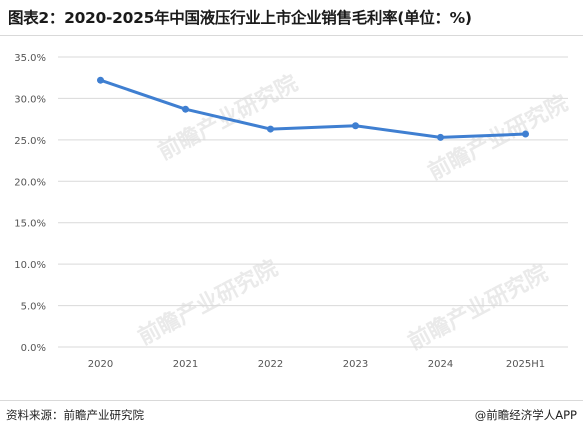  I want to click on series-line, so click(313, 108).